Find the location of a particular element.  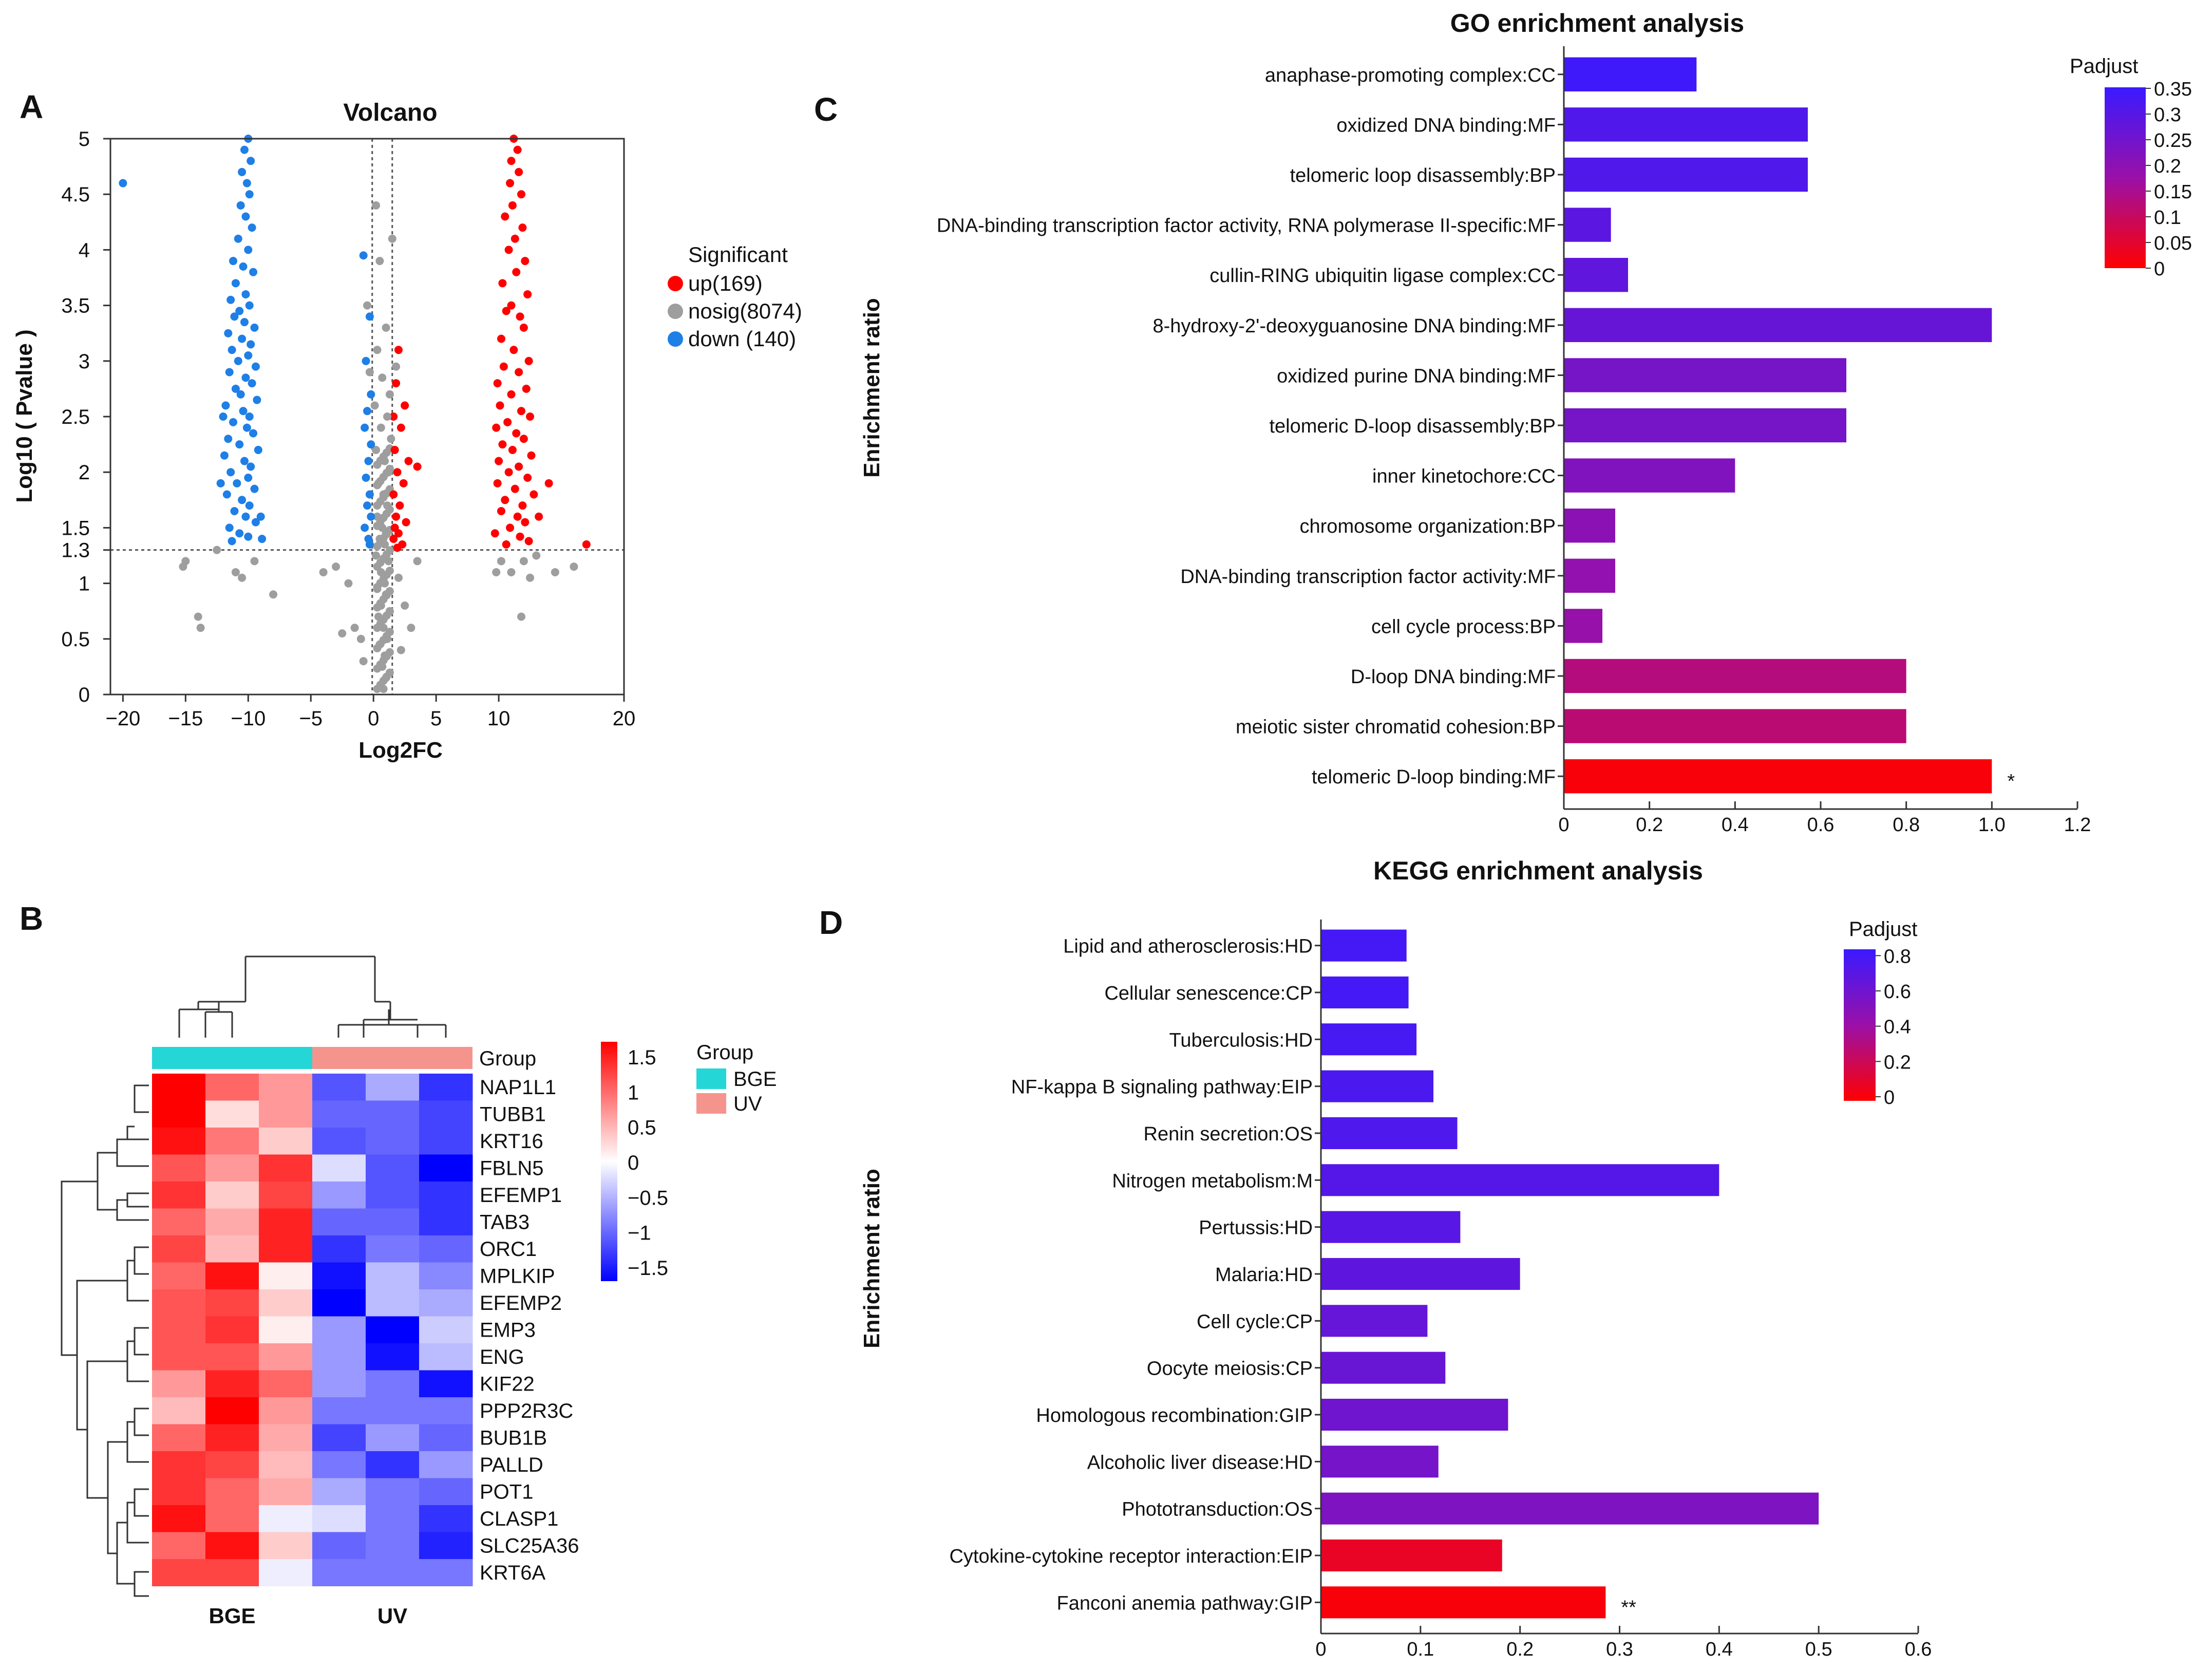

legend-label-bge: BGE is located at coordinates (755, 1079).